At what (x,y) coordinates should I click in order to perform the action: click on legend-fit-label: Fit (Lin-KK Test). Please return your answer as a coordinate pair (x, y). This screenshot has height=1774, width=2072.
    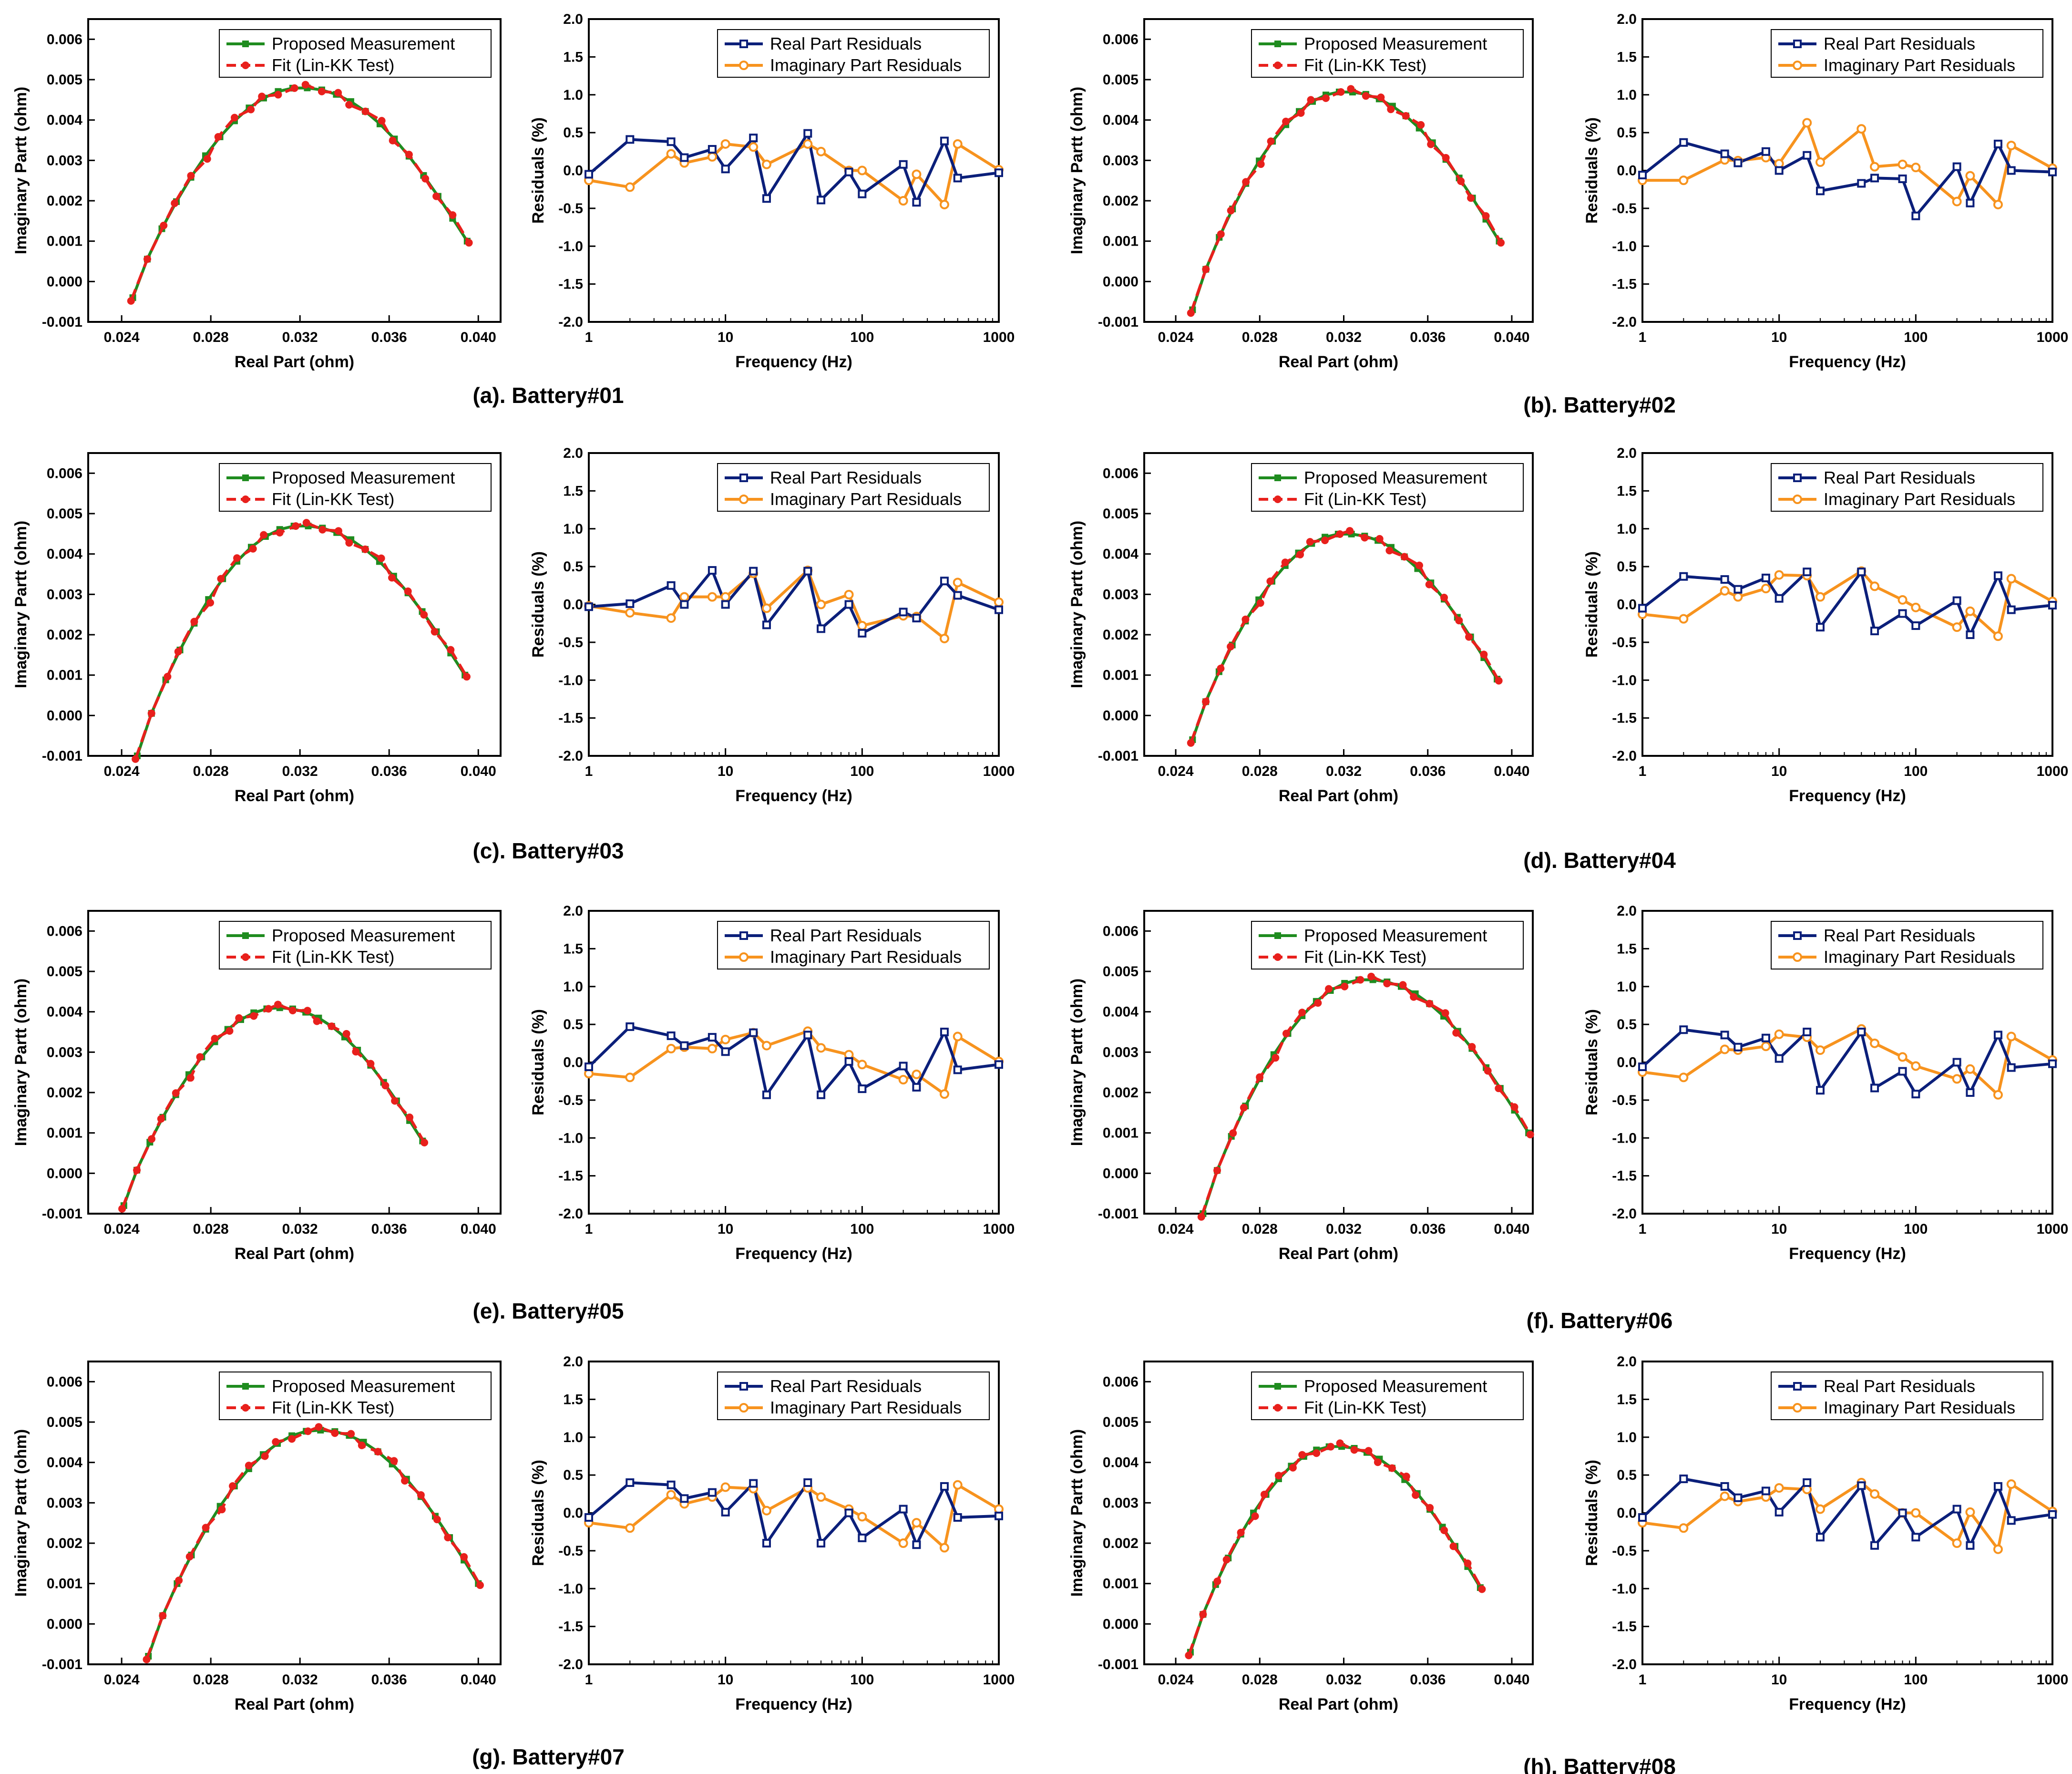
    Looking at the image, I should click on (1365, 1407).